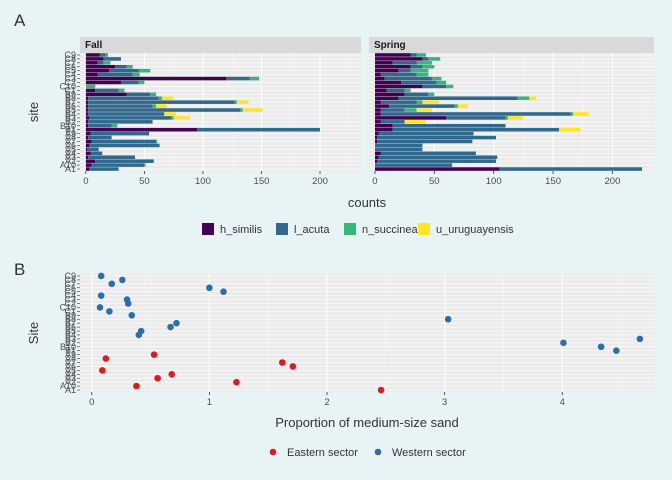 This screenshot has height=480, width=672. Describe the element at coordinates (87, 145) in the screenshot. I see `bar-fall-A7-h-similis` at that location.